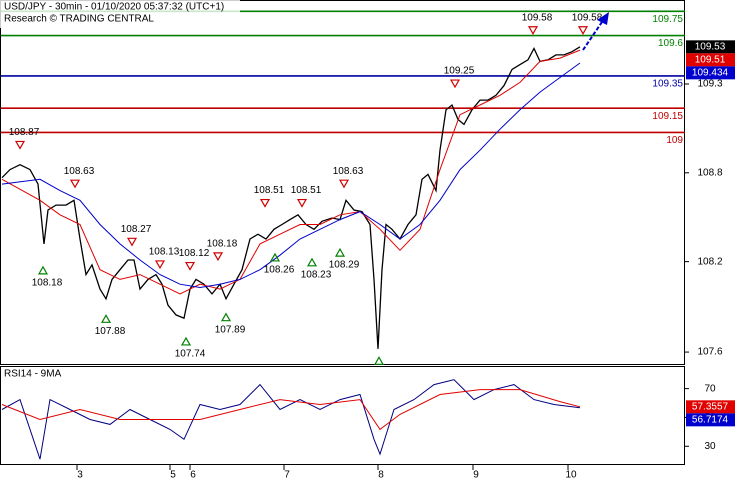  What do you see at coordinates (230, 329) in the screenshot?
I see `low-label: 107.89` at bounding box center [230, 329].